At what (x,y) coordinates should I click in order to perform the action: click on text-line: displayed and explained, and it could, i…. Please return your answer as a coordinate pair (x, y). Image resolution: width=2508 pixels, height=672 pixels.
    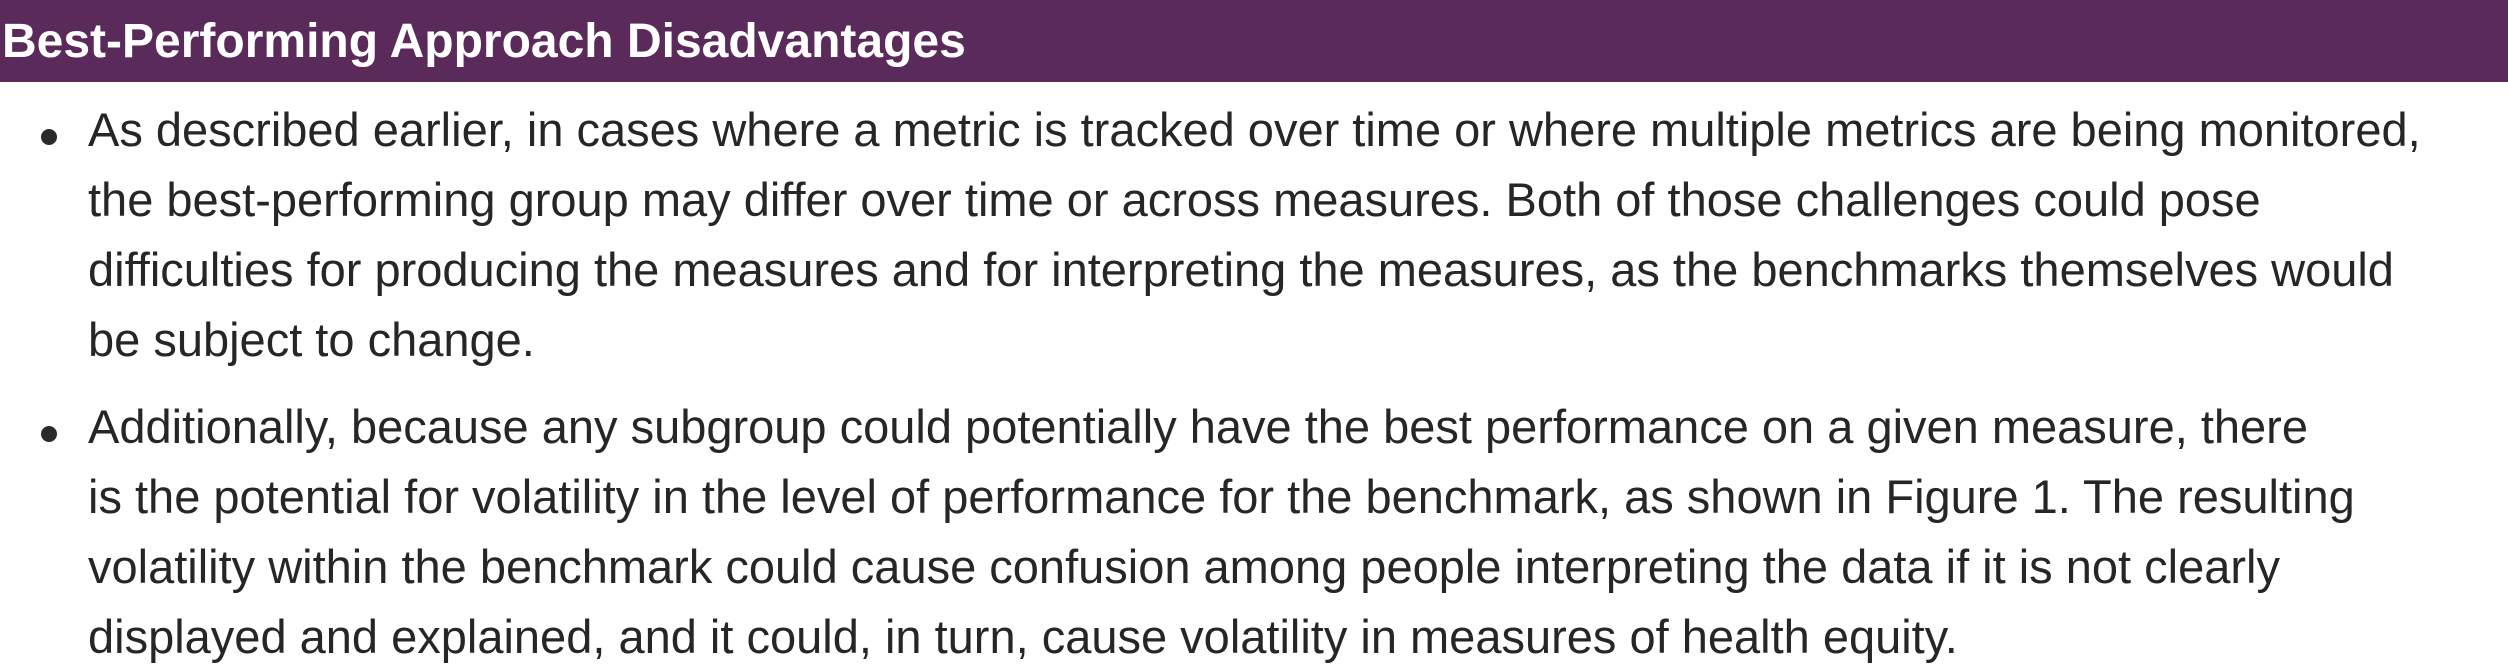
    Looking at the image, I should click on (1023, 636).